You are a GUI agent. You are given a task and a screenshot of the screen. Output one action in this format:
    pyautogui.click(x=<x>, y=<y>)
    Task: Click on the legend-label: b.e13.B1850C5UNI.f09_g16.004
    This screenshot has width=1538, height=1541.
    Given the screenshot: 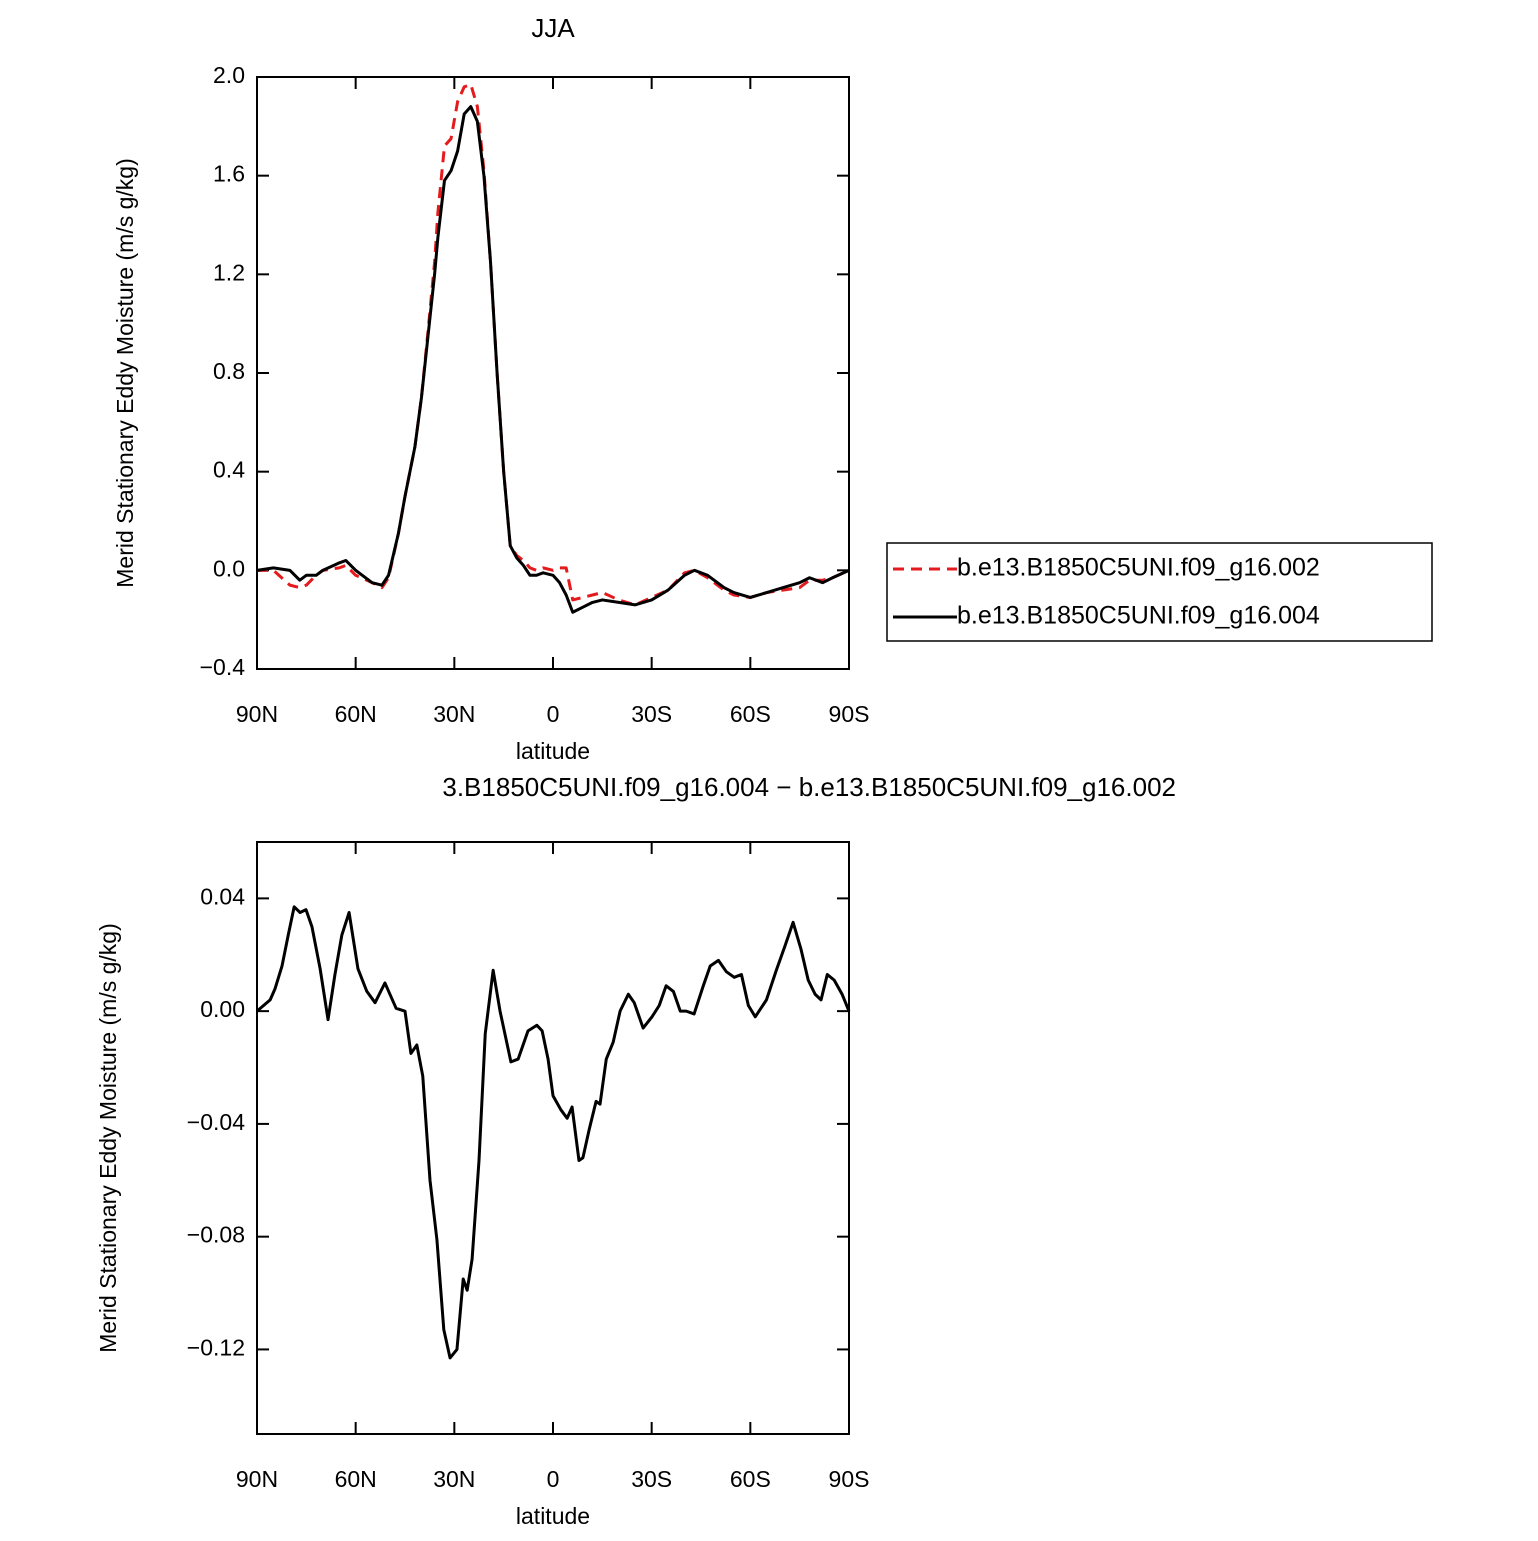 What is the action you would take?
    pyautogui.click(x=1138, y=616)
    